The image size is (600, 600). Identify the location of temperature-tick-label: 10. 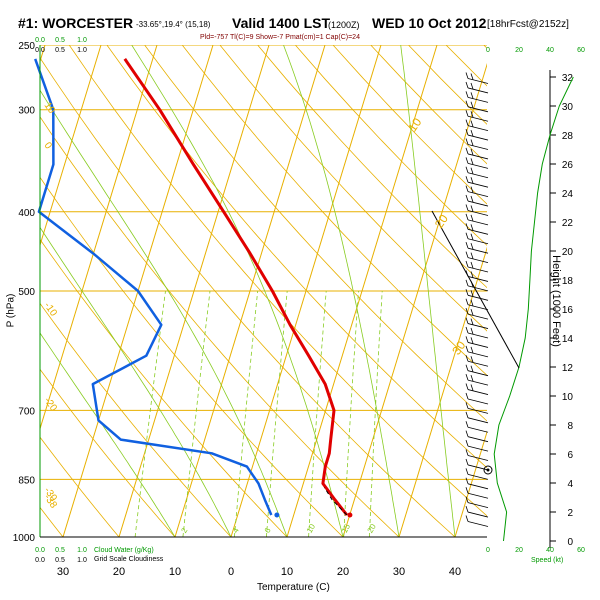
(175, 572).